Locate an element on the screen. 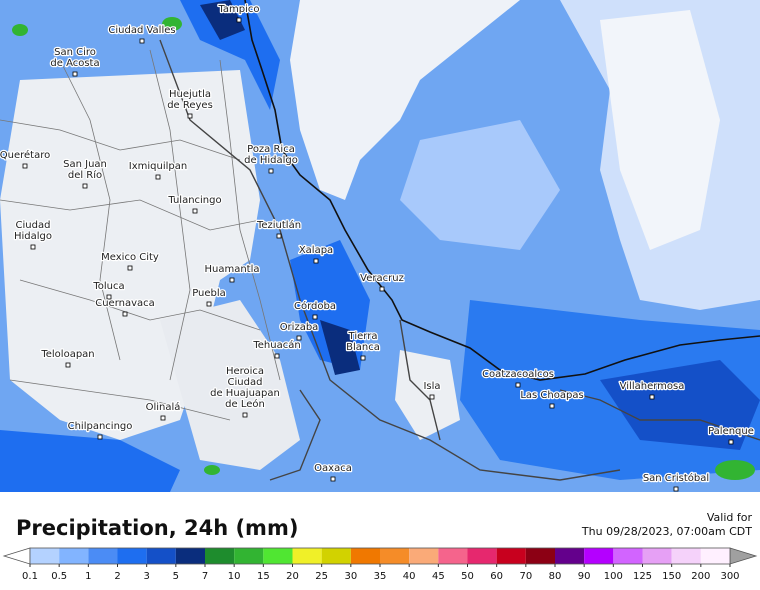  city: Orizaba is located at coordinates (299, 331).